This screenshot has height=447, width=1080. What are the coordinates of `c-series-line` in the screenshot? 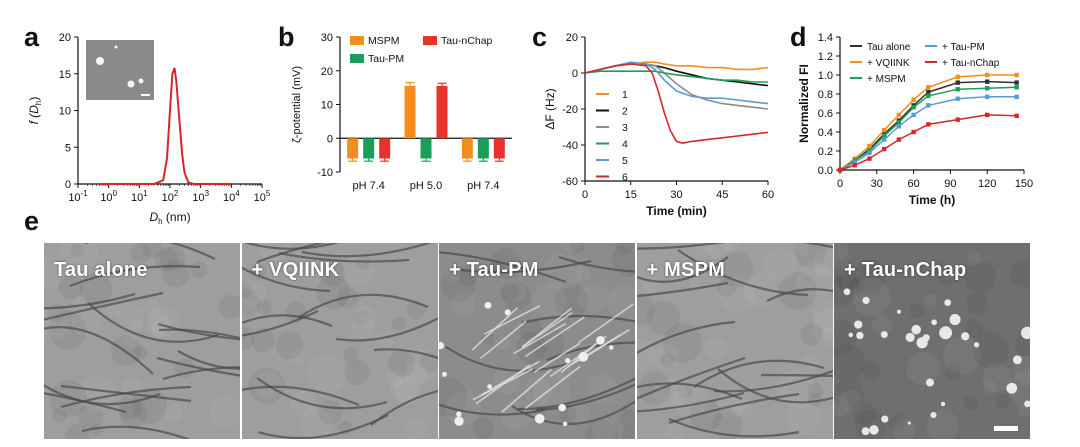 It's located at (676, 76).